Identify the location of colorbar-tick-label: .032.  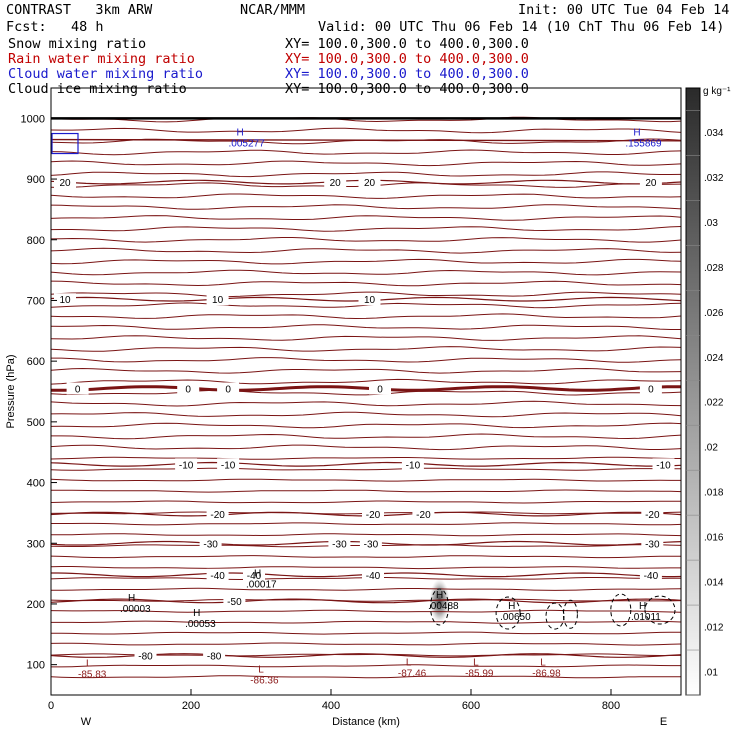
(714, 178).